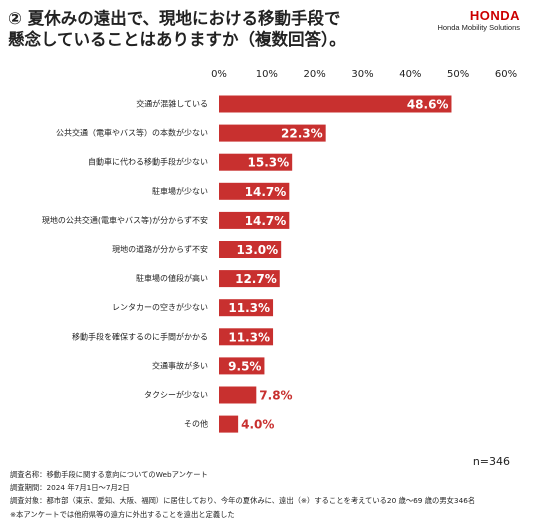  Describe the element at coordinates (70, 488) in the screenshot. I see `note-line: 調査期間：2024 年7月1日〜7月2日` at that location.